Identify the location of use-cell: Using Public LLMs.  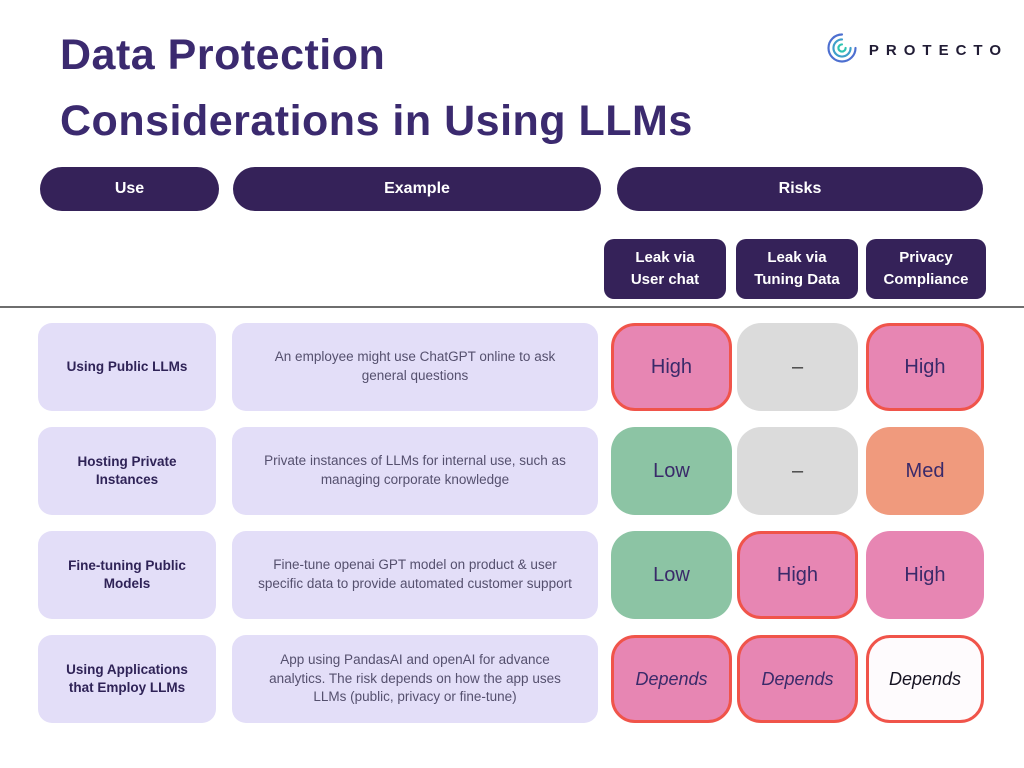
(127, 367).